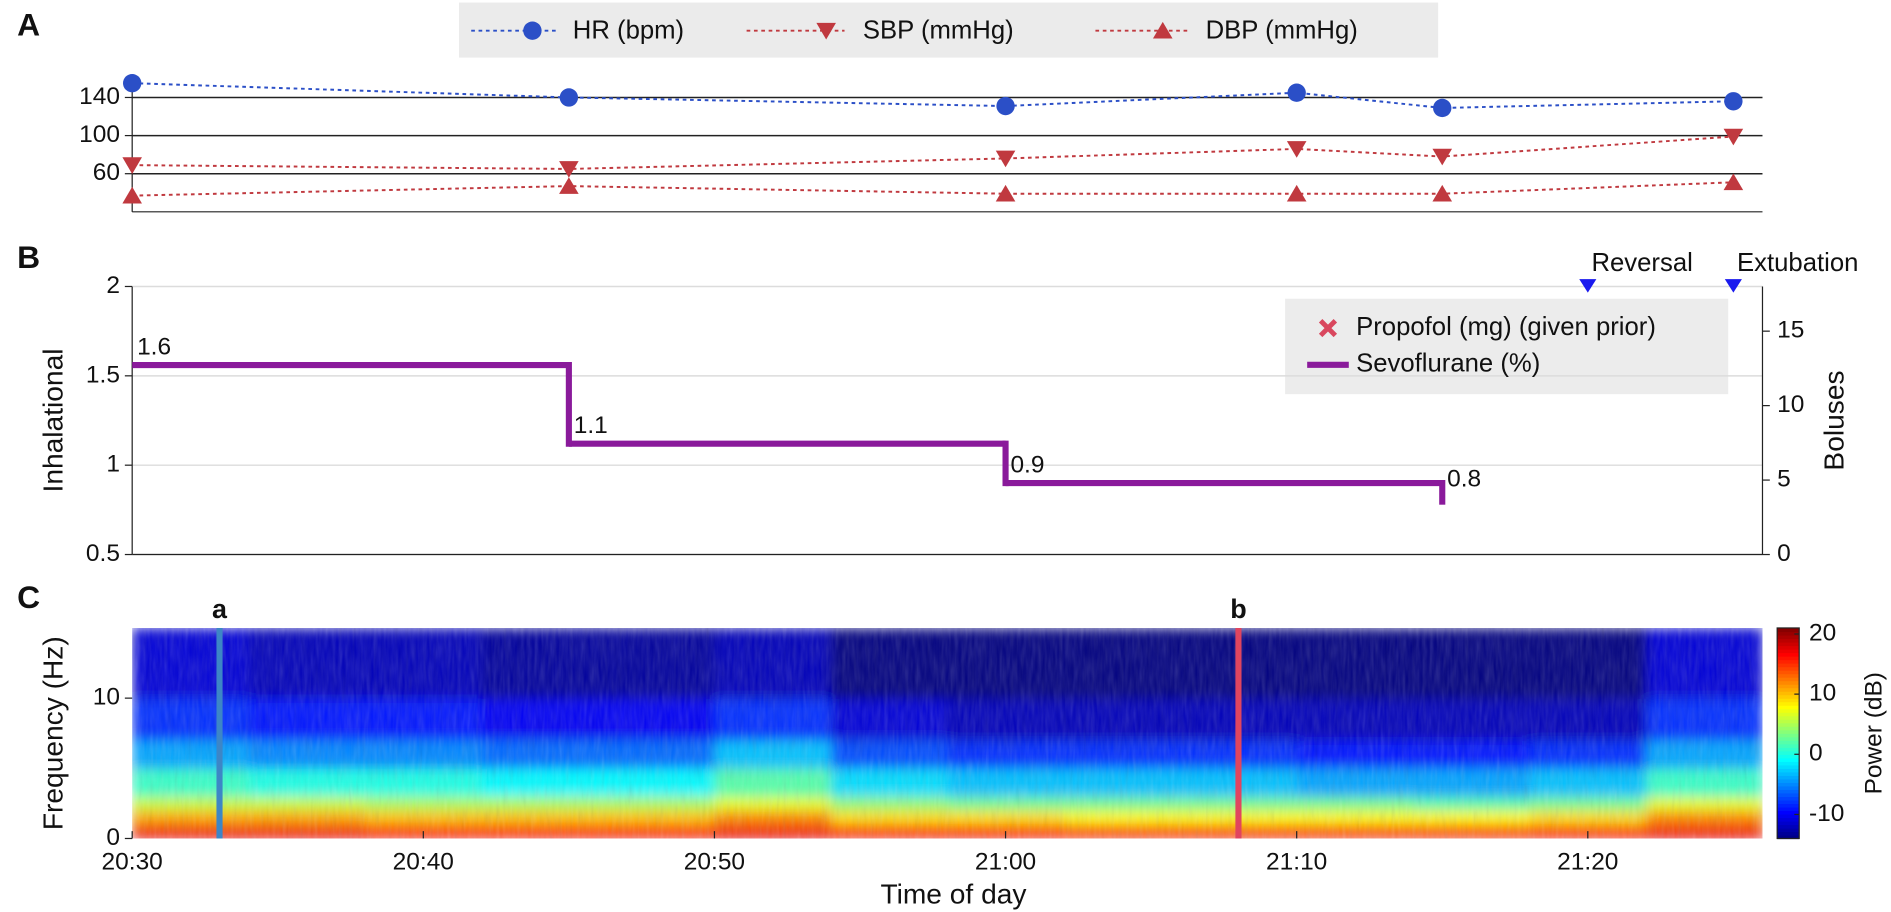  Describe the element at coordinates (1790, 330) in the screenshot. I see `y2-tick-label: 15` at that location.